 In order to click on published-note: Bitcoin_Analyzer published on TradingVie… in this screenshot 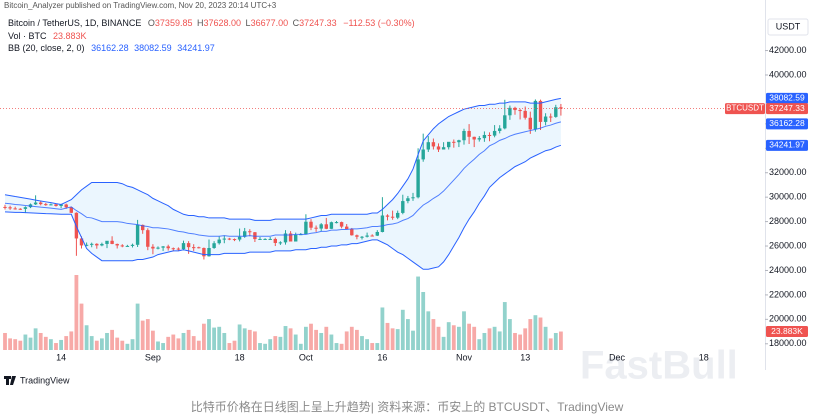, I will do `click(140, 5)`.